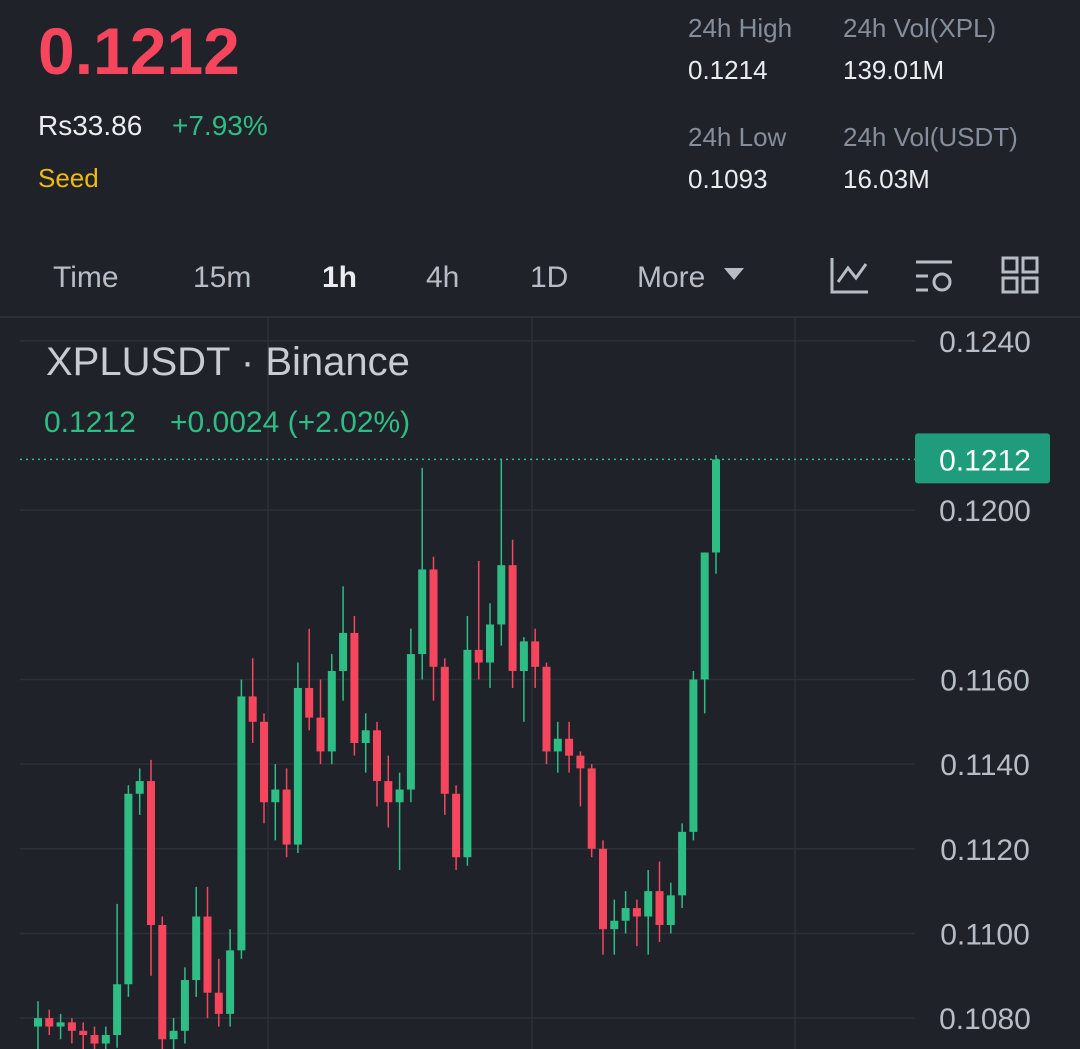 This screenshot has width=1080, height=1049. Describe the element at coordinates (290, 422) in the screenshot. I see `legend-change: +0.0024 (+2.02%)` at that location.